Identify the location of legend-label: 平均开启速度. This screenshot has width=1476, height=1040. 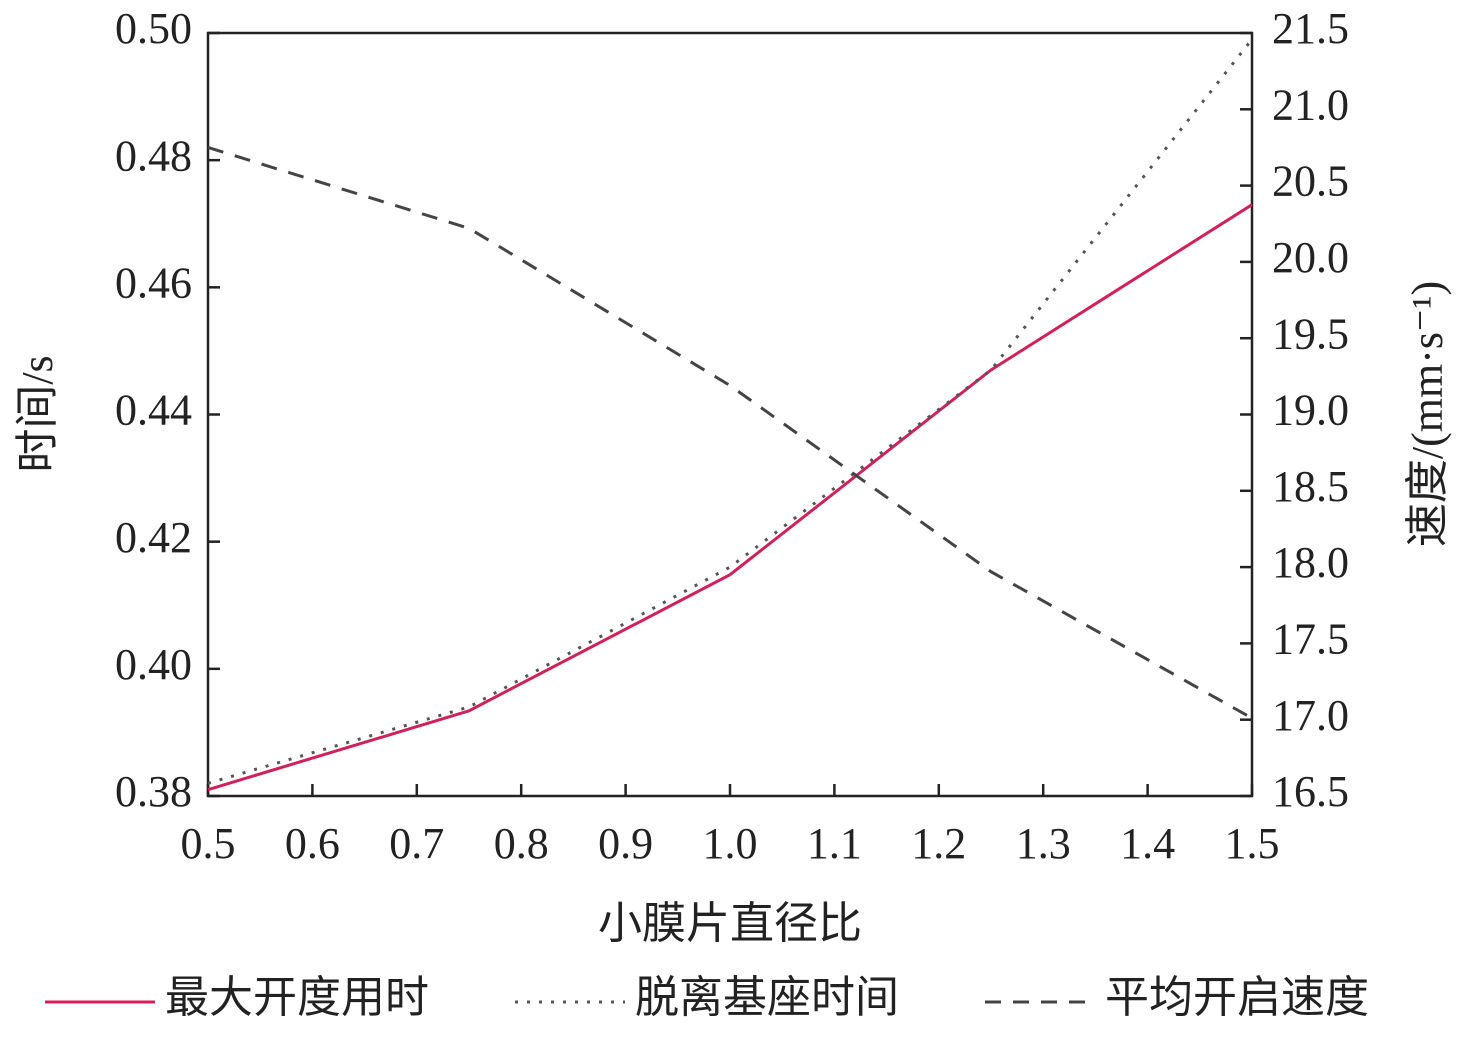
(1237, 997).